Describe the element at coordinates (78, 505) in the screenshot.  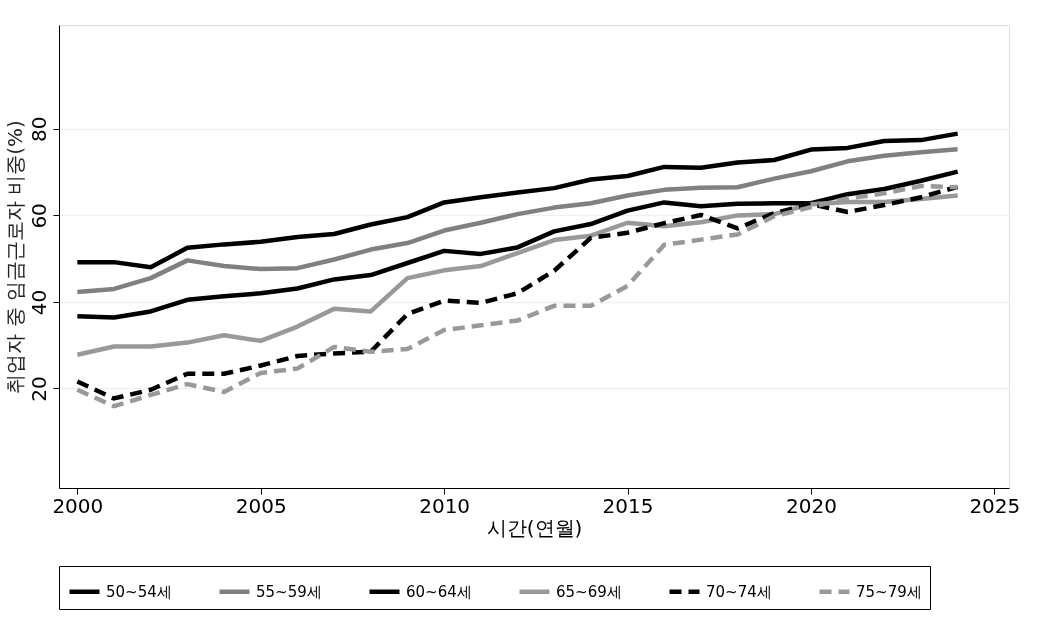
I see `x-tick-label: 2000` at that location.